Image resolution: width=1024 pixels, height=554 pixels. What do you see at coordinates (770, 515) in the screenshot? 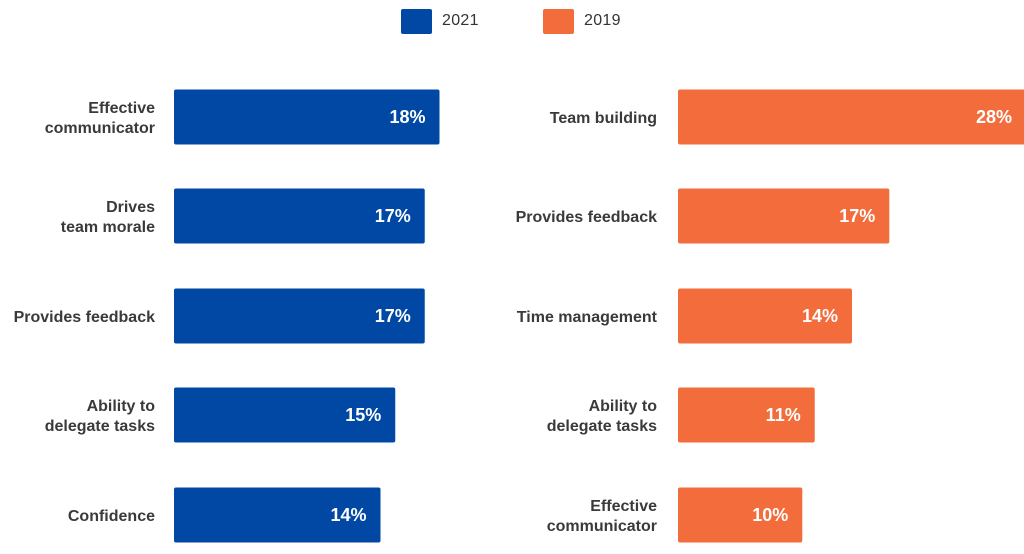
I see `value-label-2019-4: 10%` at bounding box center [770, 515].